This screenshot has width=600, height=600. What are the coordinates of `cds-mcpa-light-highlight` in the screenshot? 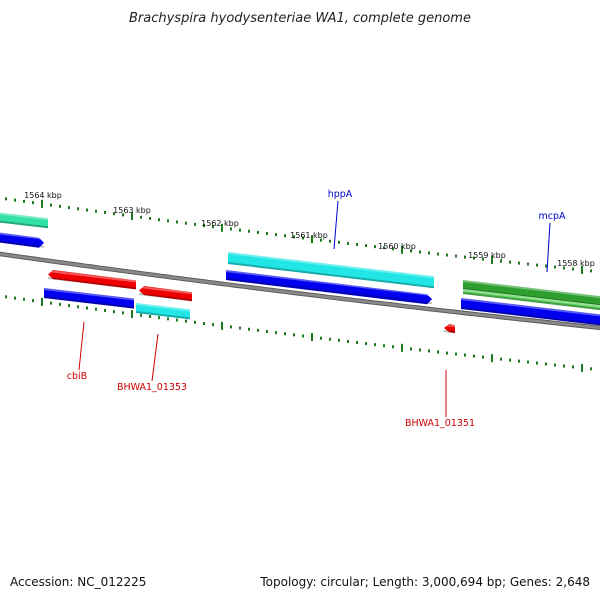 It's located at (531, 298).